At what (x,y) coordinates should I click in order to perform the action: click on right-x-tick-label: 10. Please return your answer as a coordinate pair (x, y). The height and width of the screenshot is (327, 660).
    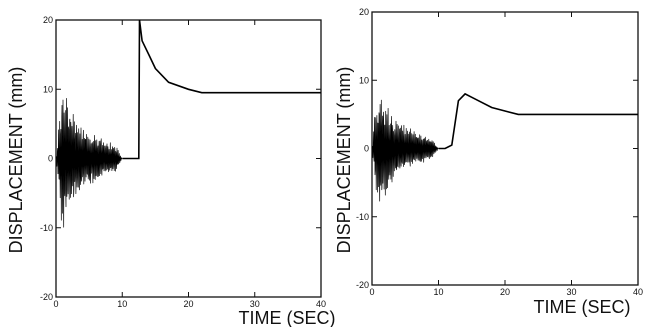
    Looking at the image, I should click on (438, 292).